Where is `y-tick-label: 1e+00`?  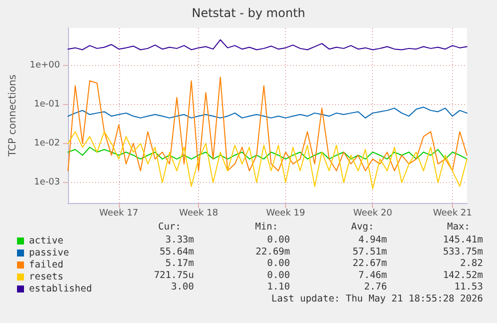
y-tick-label: 1e+00 is located at coordinates (45, 65).